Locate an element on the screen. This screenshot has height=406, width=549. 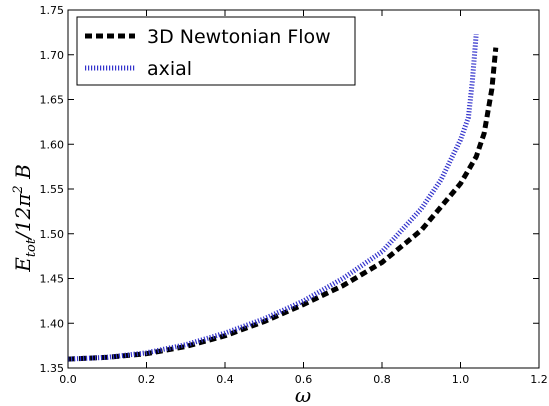
y-tick-label: 1.45 is located at coordinates (52, 279).